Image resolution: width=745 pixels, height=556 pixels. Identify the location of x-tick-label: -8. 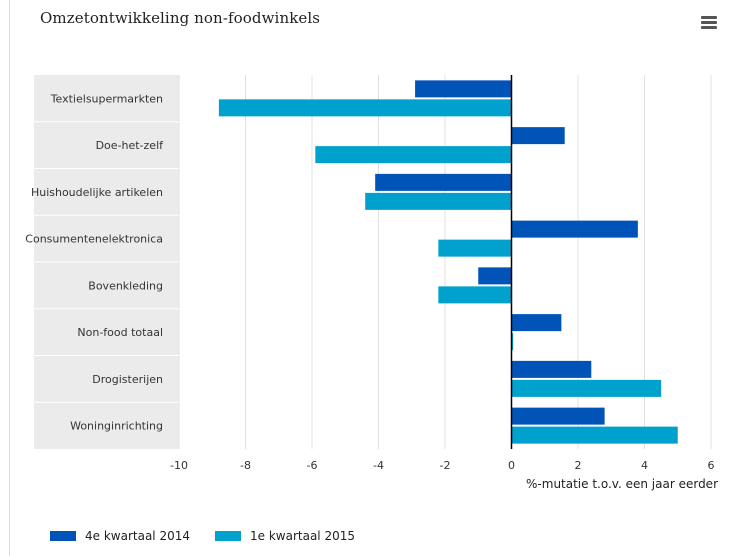
(245, 465).